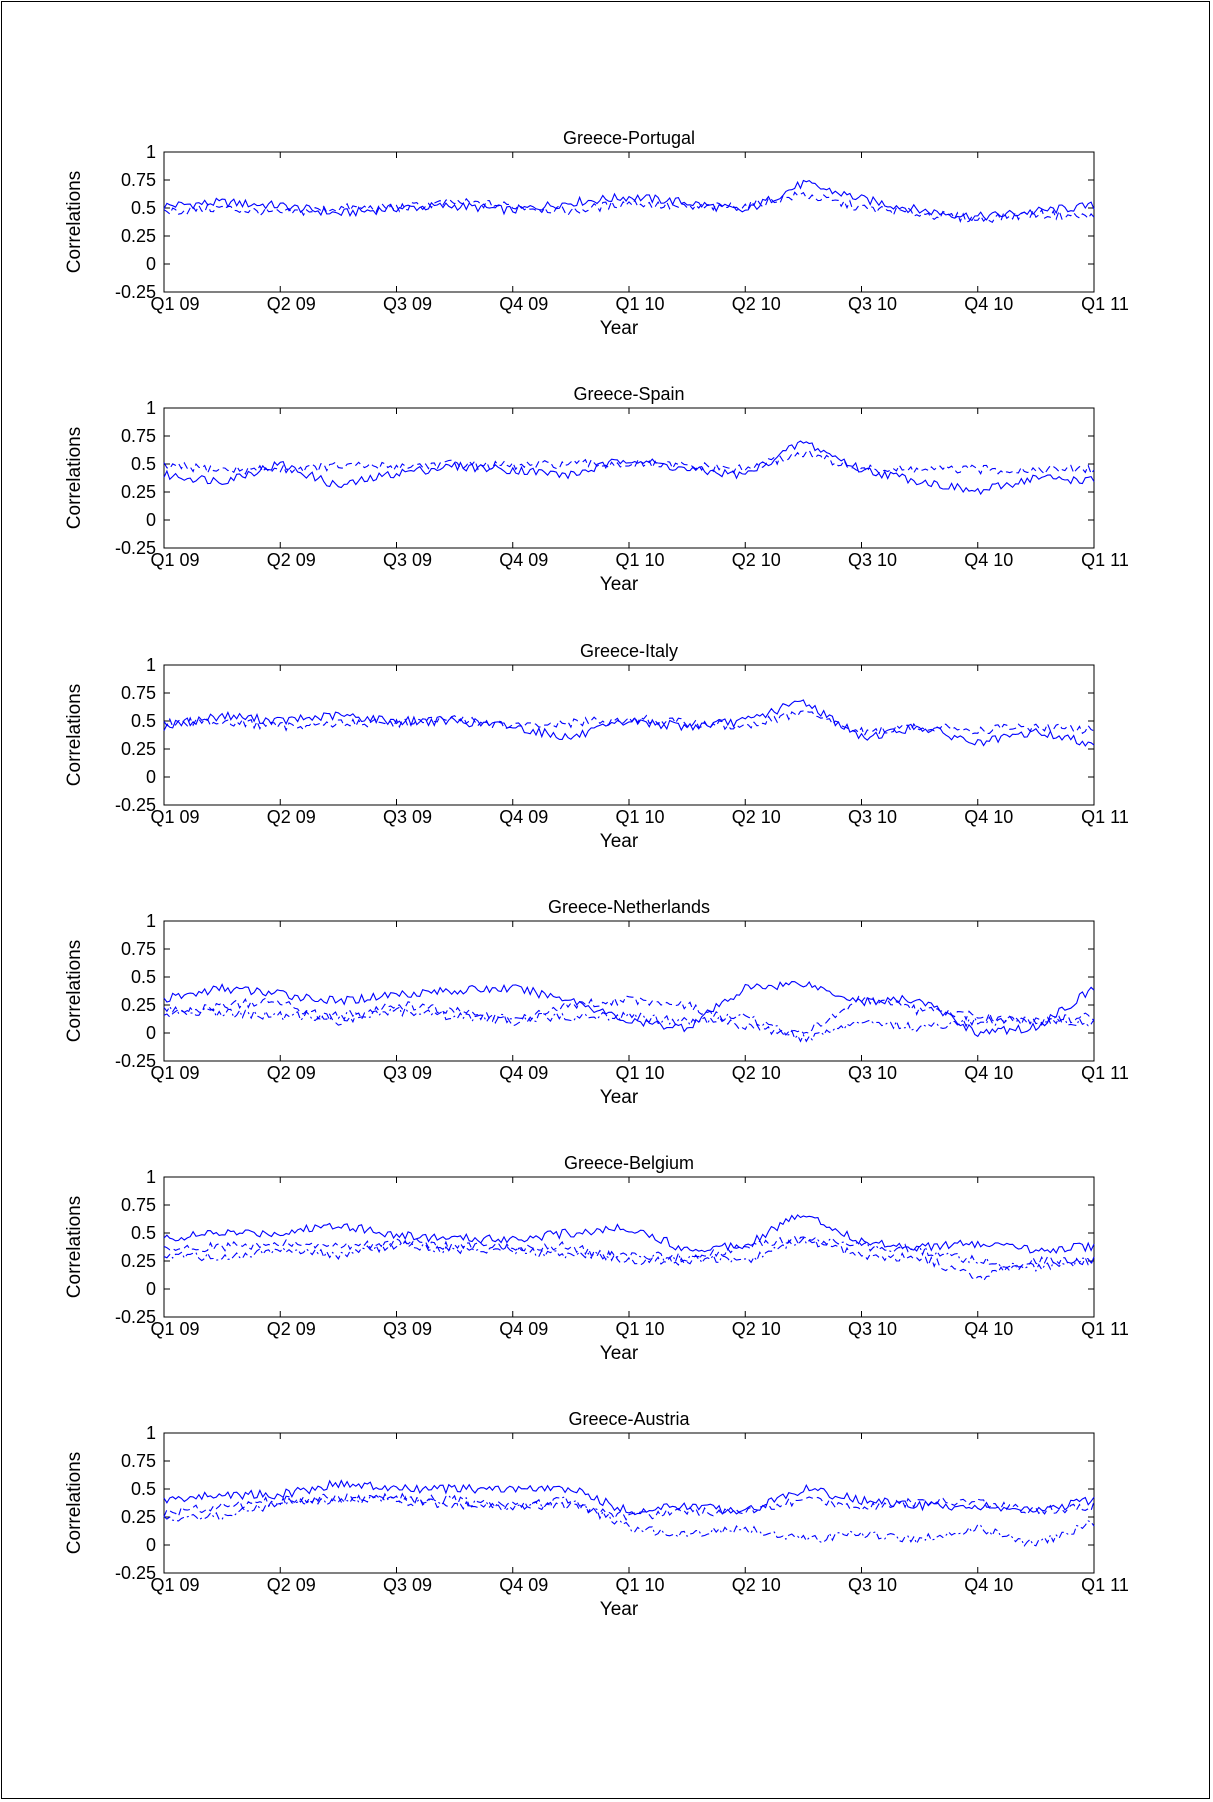 The height and width of the screenshot is (1802, 1213). I want to click on chart-title: Greece-Netherlands, so click(629, 907).